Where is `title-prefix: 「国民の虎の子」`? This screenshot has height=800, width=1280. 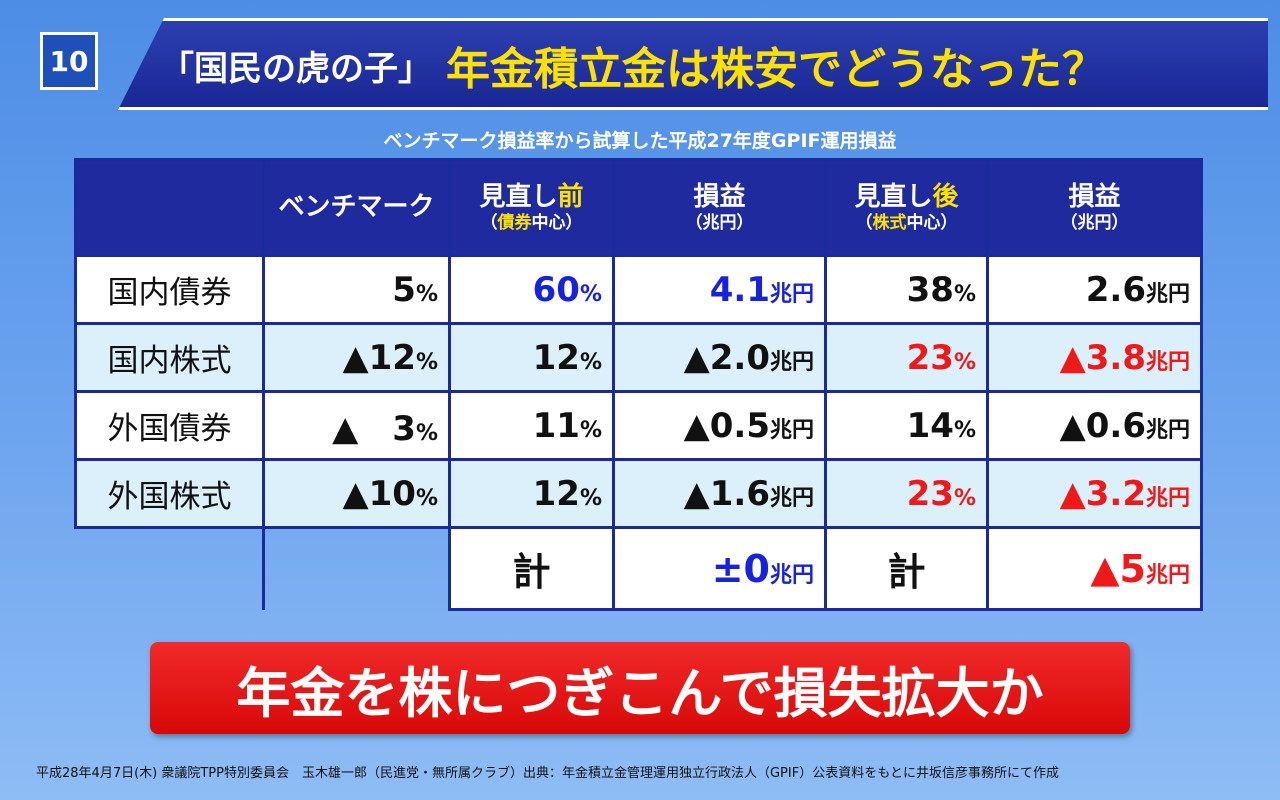 title-prefix: 「国民の虎の子」 is located at coordinates (296, 68).